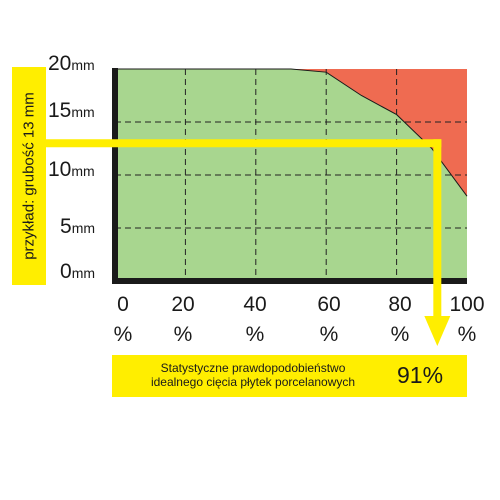  What do you see at coordinates (71, 63) in the screenshot?
I see `y-tick-label: 20mm` at bounding box center [71, 63].